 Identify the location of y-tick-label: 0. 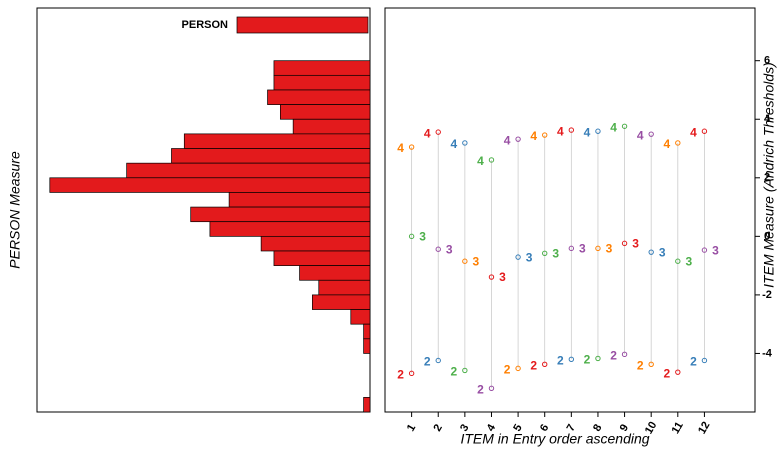
(767, 236).